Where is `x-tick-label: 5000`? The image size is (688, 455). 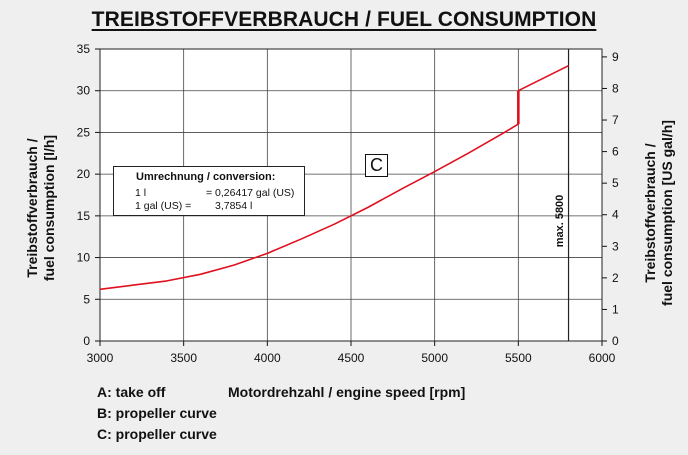
x-tick-label: 5000 is located at coordinates (434, 358).